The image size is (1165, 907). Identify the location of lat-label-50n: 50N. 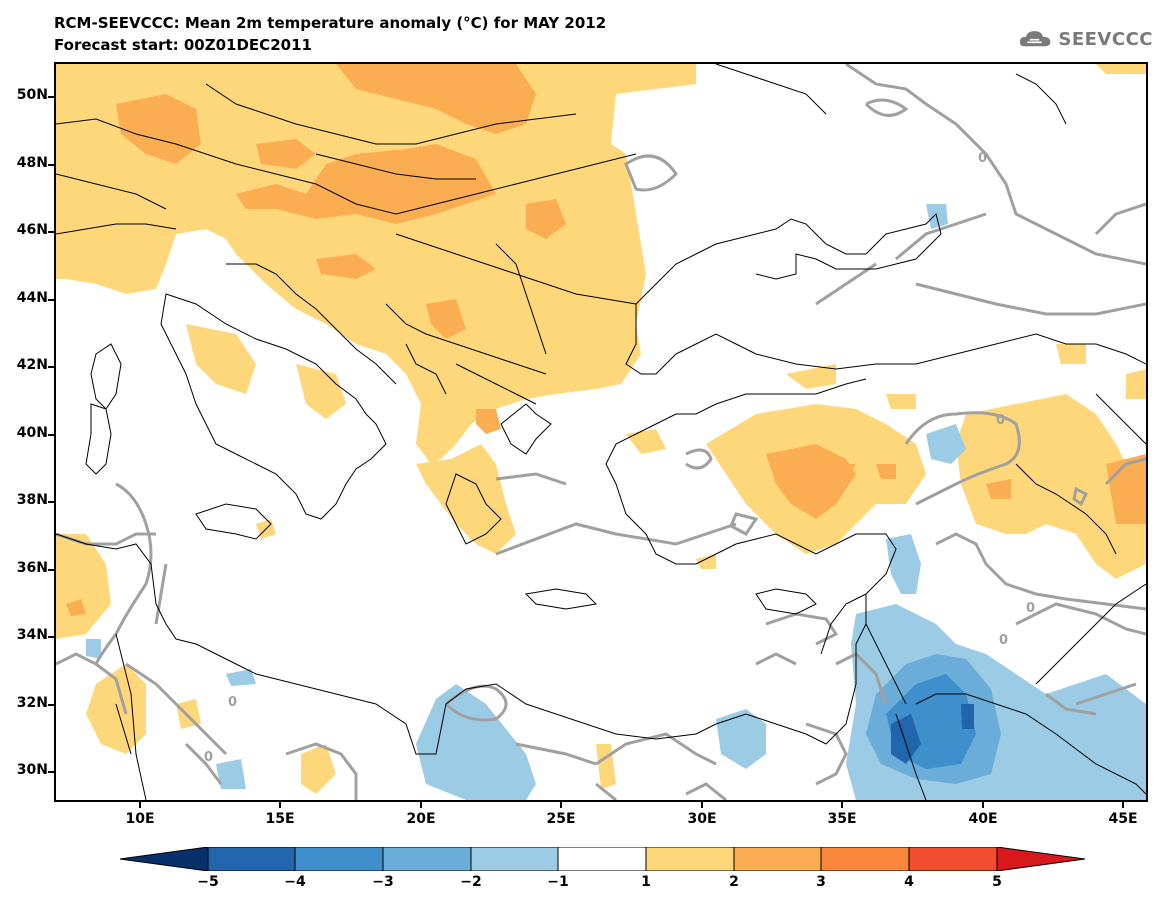
(32, 95).